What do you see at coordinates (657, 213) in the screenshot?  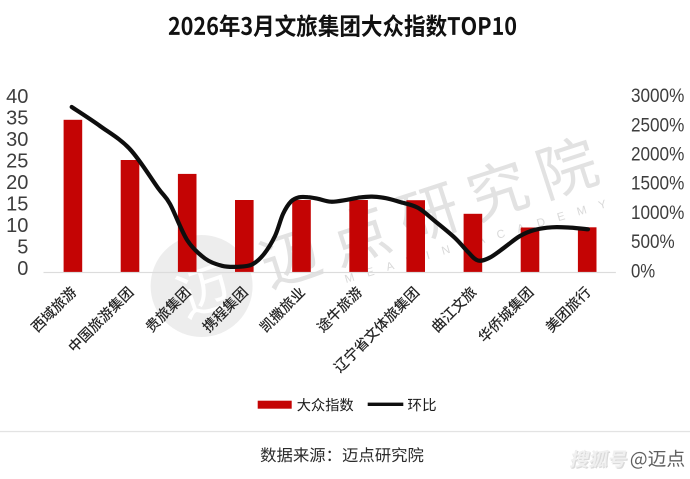 I see `svg-text: 1000%` at bounding box center [657, 213].